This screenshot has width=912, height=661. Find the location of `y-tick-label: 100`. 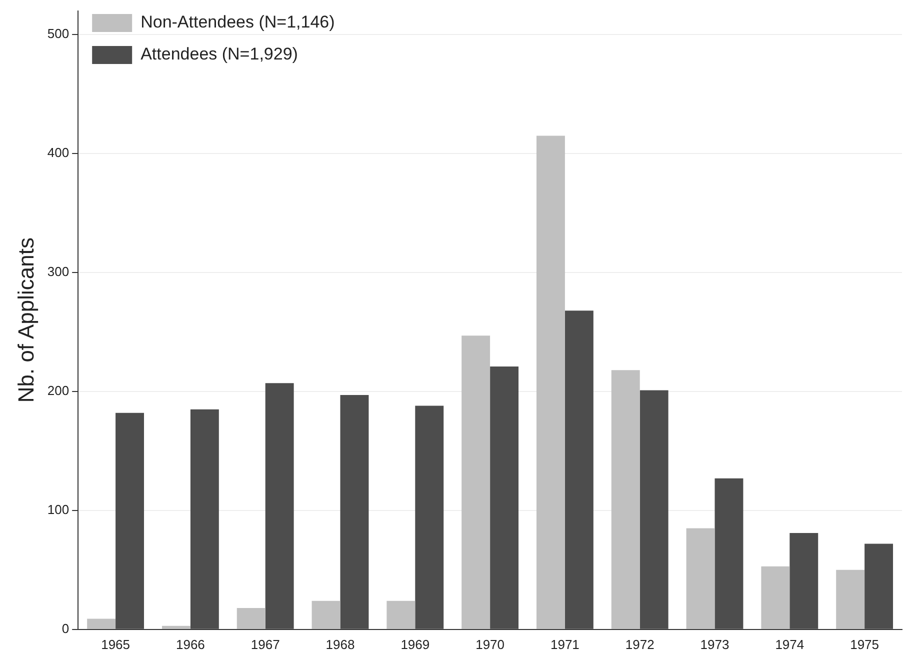

y-tick-label: 100 is located at coordinates (58, 510).